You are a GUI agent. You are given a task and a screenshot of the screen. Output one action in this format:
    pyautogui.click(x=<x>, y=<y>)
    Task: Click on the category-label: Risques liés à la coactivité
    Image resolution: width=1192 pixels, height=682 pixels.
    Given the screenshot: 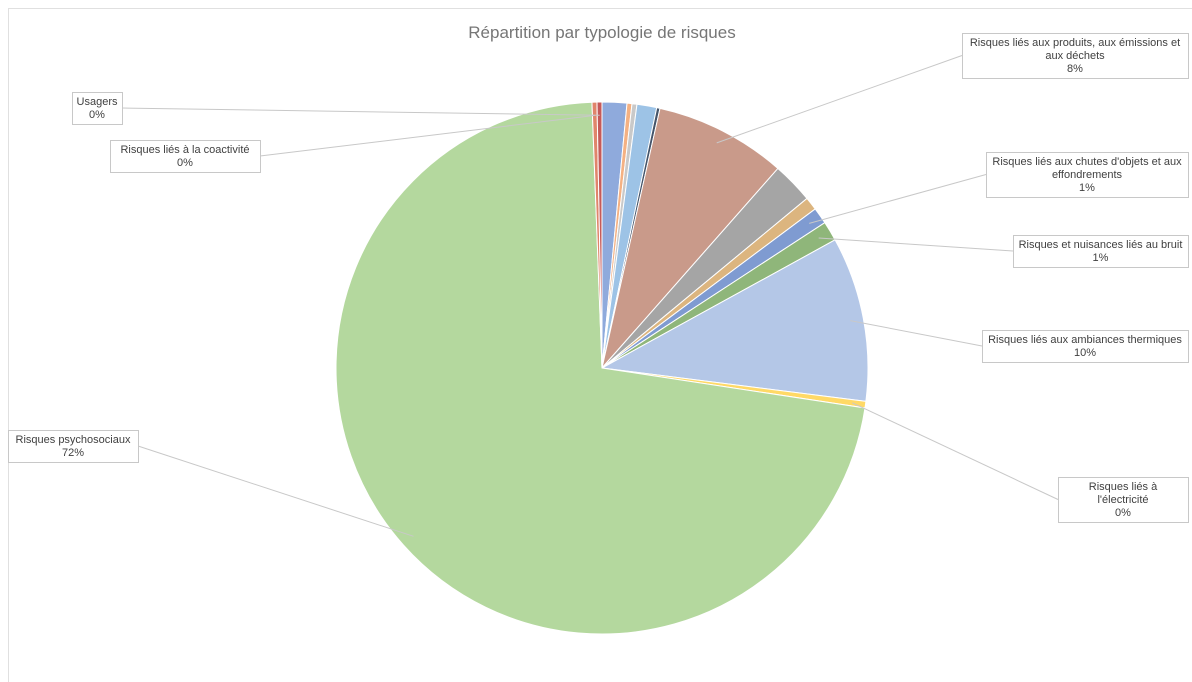 What is the action you would take?
    pyautogui.click(x=184, y=150)
    